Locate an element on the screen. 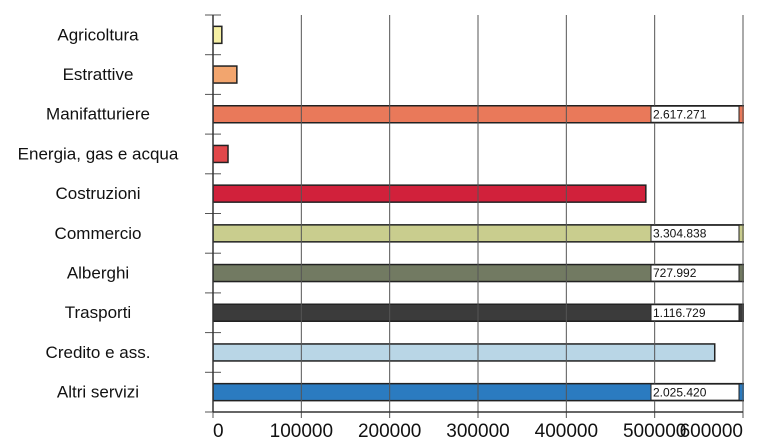 This screenshot has height=443, width=782. y-tick-label: Estrattive is located at coordinates (98, 74).